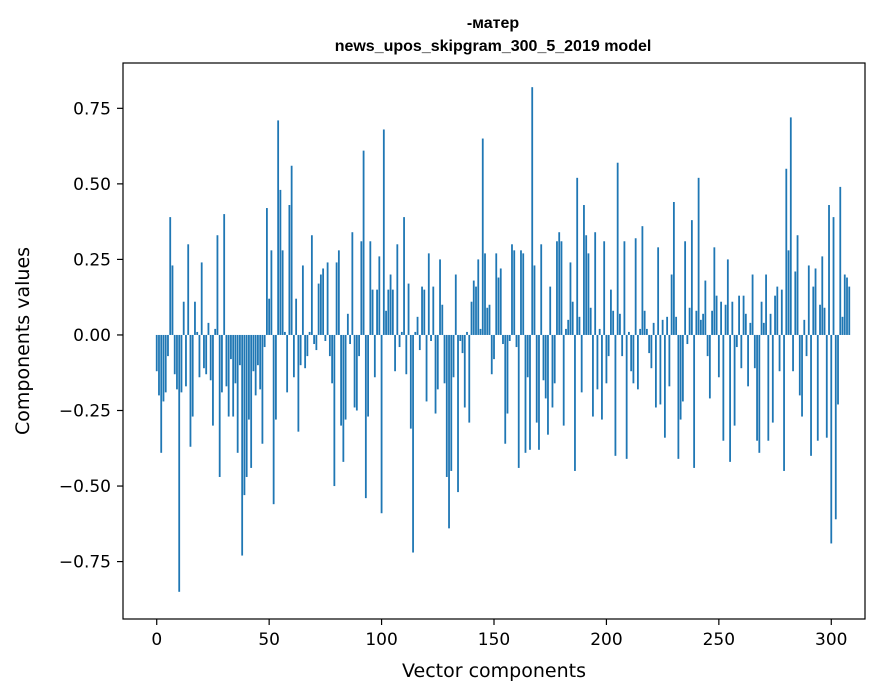 This screenshot has width=880, height=696. What do you see at coordinates (85, 412) in the screenshot?
I see `y-tick-label: −0.25` at bounding box center [85, 412].